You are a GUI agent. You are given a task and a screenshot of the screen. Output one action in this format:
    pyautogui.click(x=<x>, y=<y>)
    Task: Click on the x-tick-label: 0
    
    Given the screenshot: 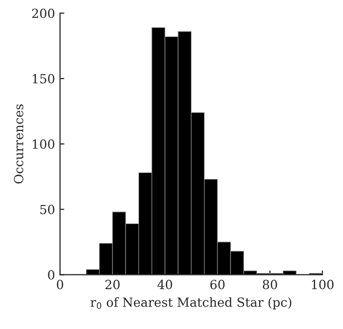 What is the action you would take?
    pyautogui.click(x=60, y=285)
    